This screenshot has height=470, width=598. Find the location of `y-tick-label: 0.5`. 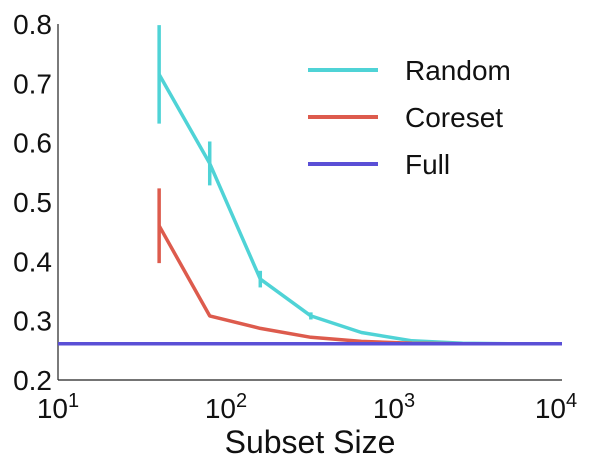

y-tick-label: 0.5 is located at coordinates (32, 202).